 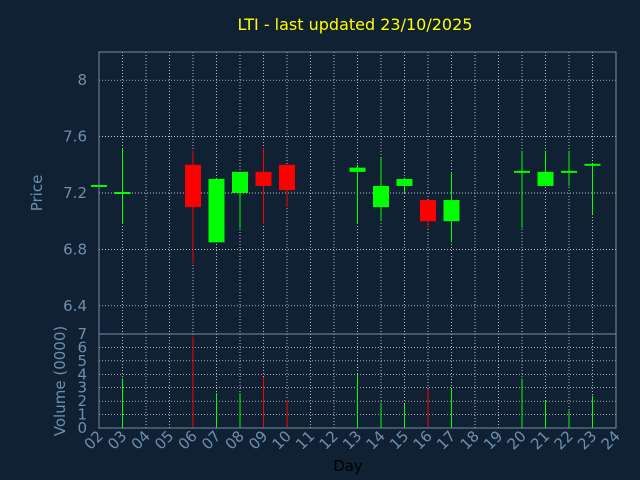 I want to click on price-tick-labels: 6.4 6.8 7.2 7.6 8, so click(x=75, y=193).